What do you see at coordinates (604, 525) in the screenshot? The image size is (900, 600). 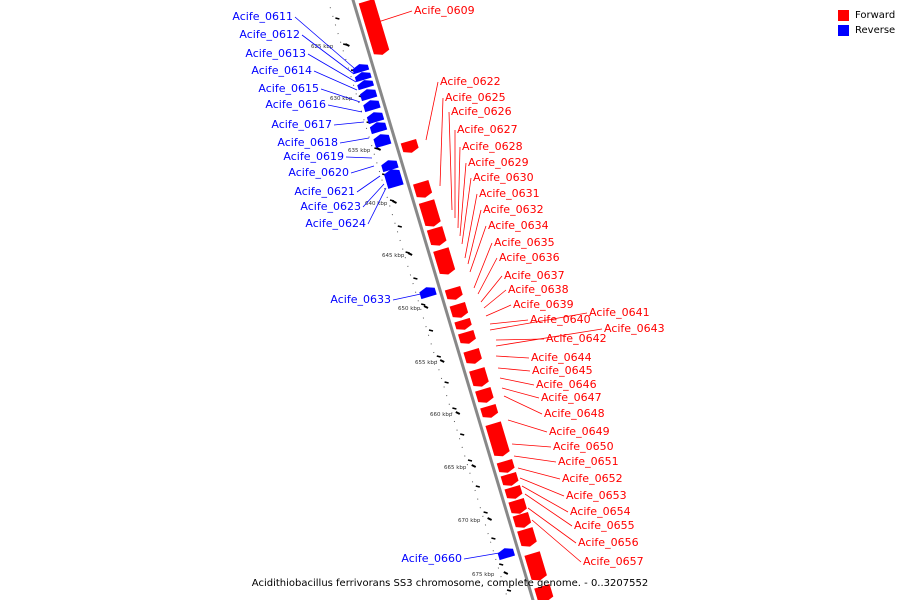 I see `forward-gene-label: Acife_0655` at bounding box center [604, 525].